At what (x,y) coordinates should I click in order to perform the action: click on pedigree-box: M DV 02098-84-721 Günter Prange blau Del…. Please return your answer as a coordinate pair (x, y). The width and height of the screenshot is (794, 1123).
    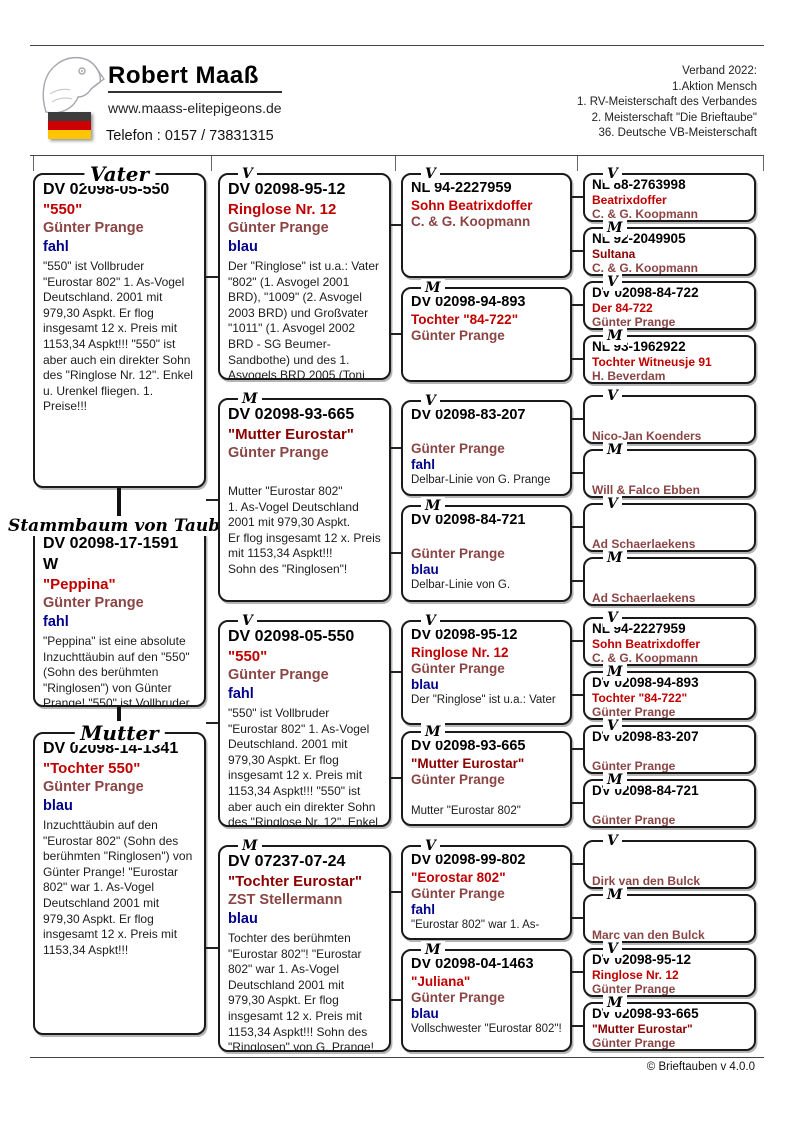
    Looking at the image, I should click on (486, 549).